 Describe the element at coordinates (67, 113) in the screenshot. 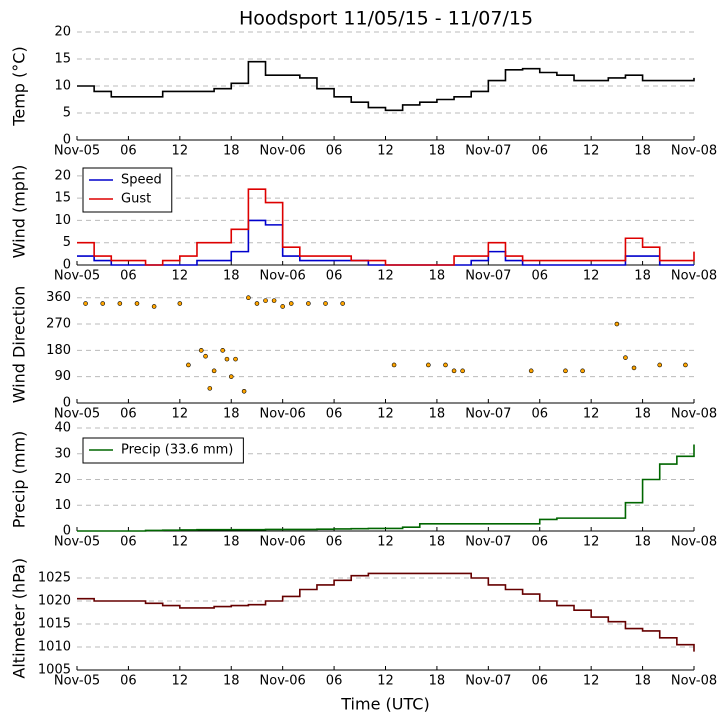

I see `y-tick-label: 5` at that location.